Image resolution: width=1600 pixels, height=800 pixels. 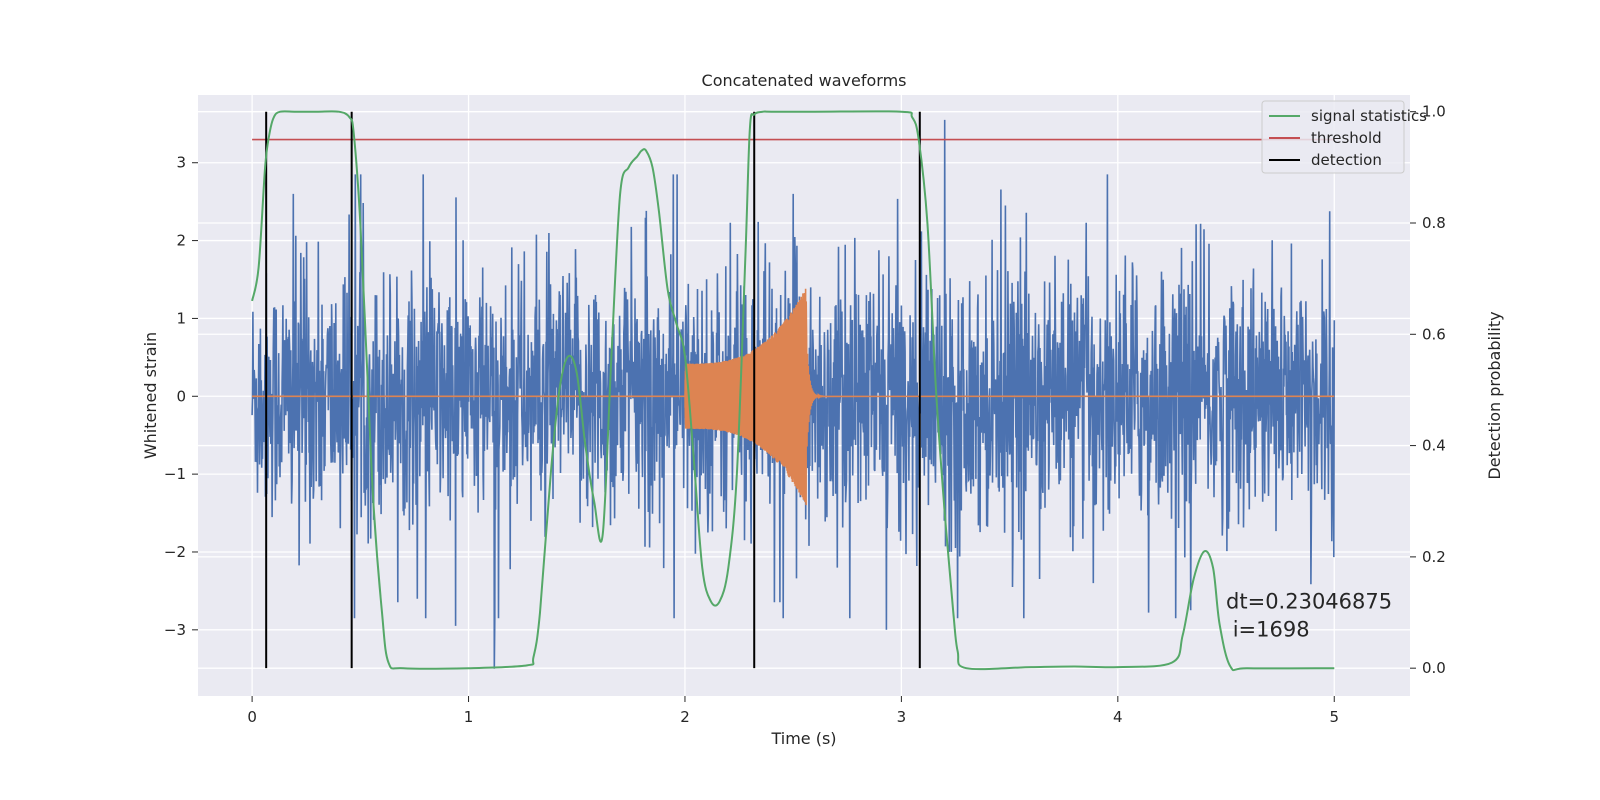 I want to click on y-tick-label-left: 0, so click(x=181, y=396).